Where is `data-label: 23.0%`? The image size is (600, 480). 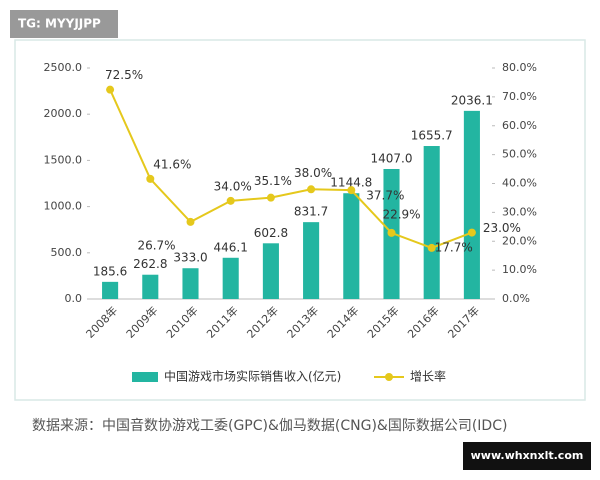 data-label: 23.0% is located at coordinates (502, 228).